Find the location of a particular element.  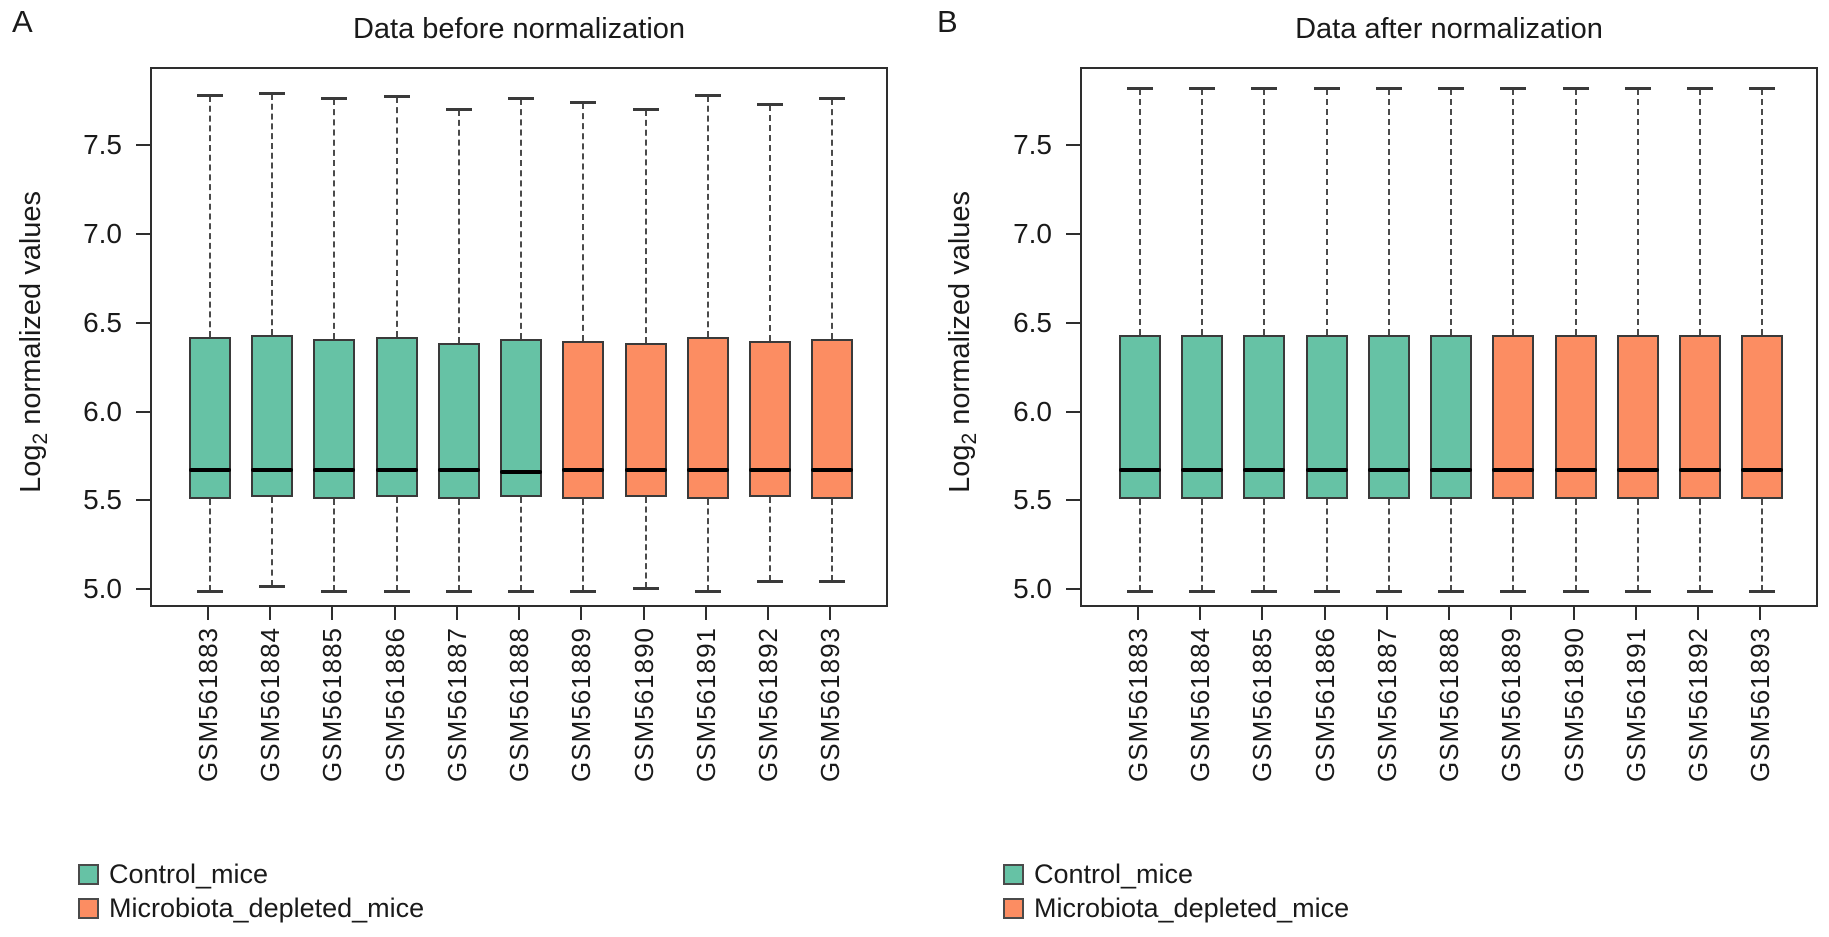

x-axis-tick-label: GSM561889 is located at coordinates (1511, 704).